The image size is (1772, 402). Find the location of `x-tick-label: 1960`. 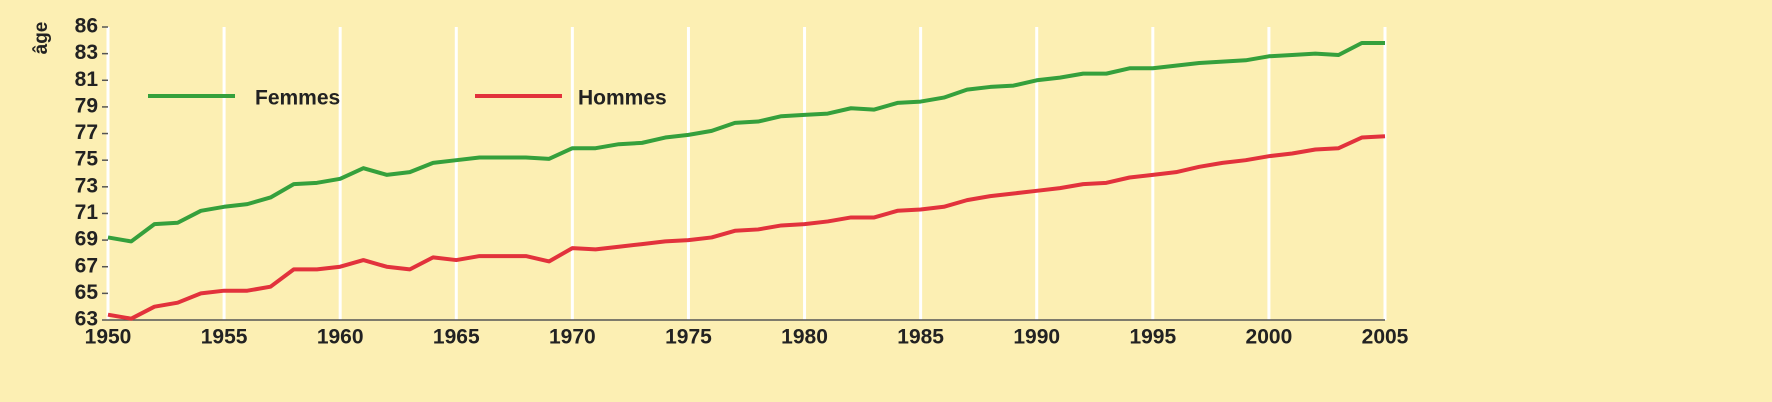

x-tick-label: 1960 is located at coordinates (340, 337).